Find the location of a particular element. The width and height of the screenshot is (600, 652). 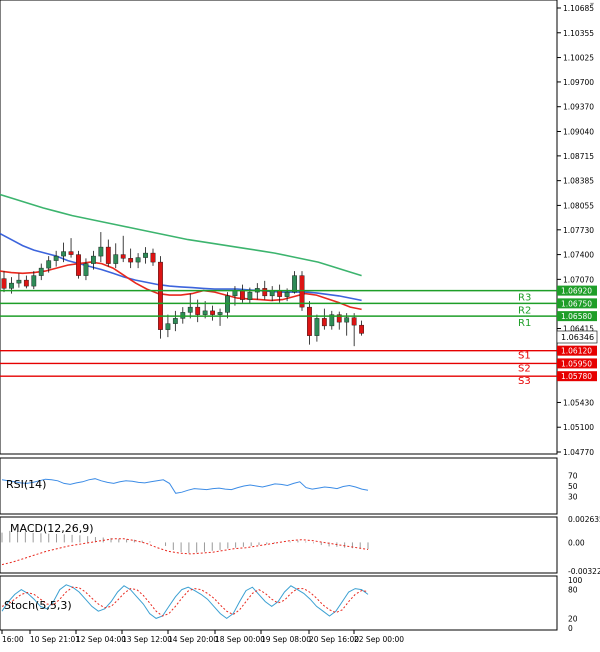

level-name-s2: S2 is located at coordinates (524, 368).